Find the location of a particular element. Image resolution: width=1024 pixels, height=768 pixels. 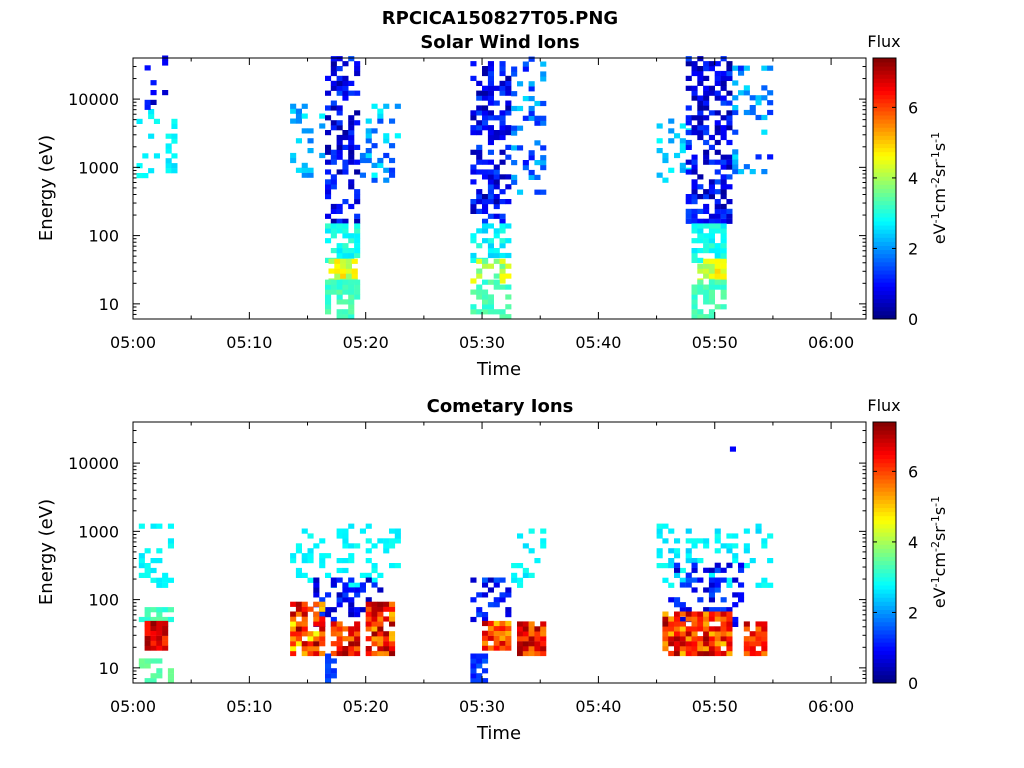

x-tick-label: 05:00 is located at coordinates (133, 706).